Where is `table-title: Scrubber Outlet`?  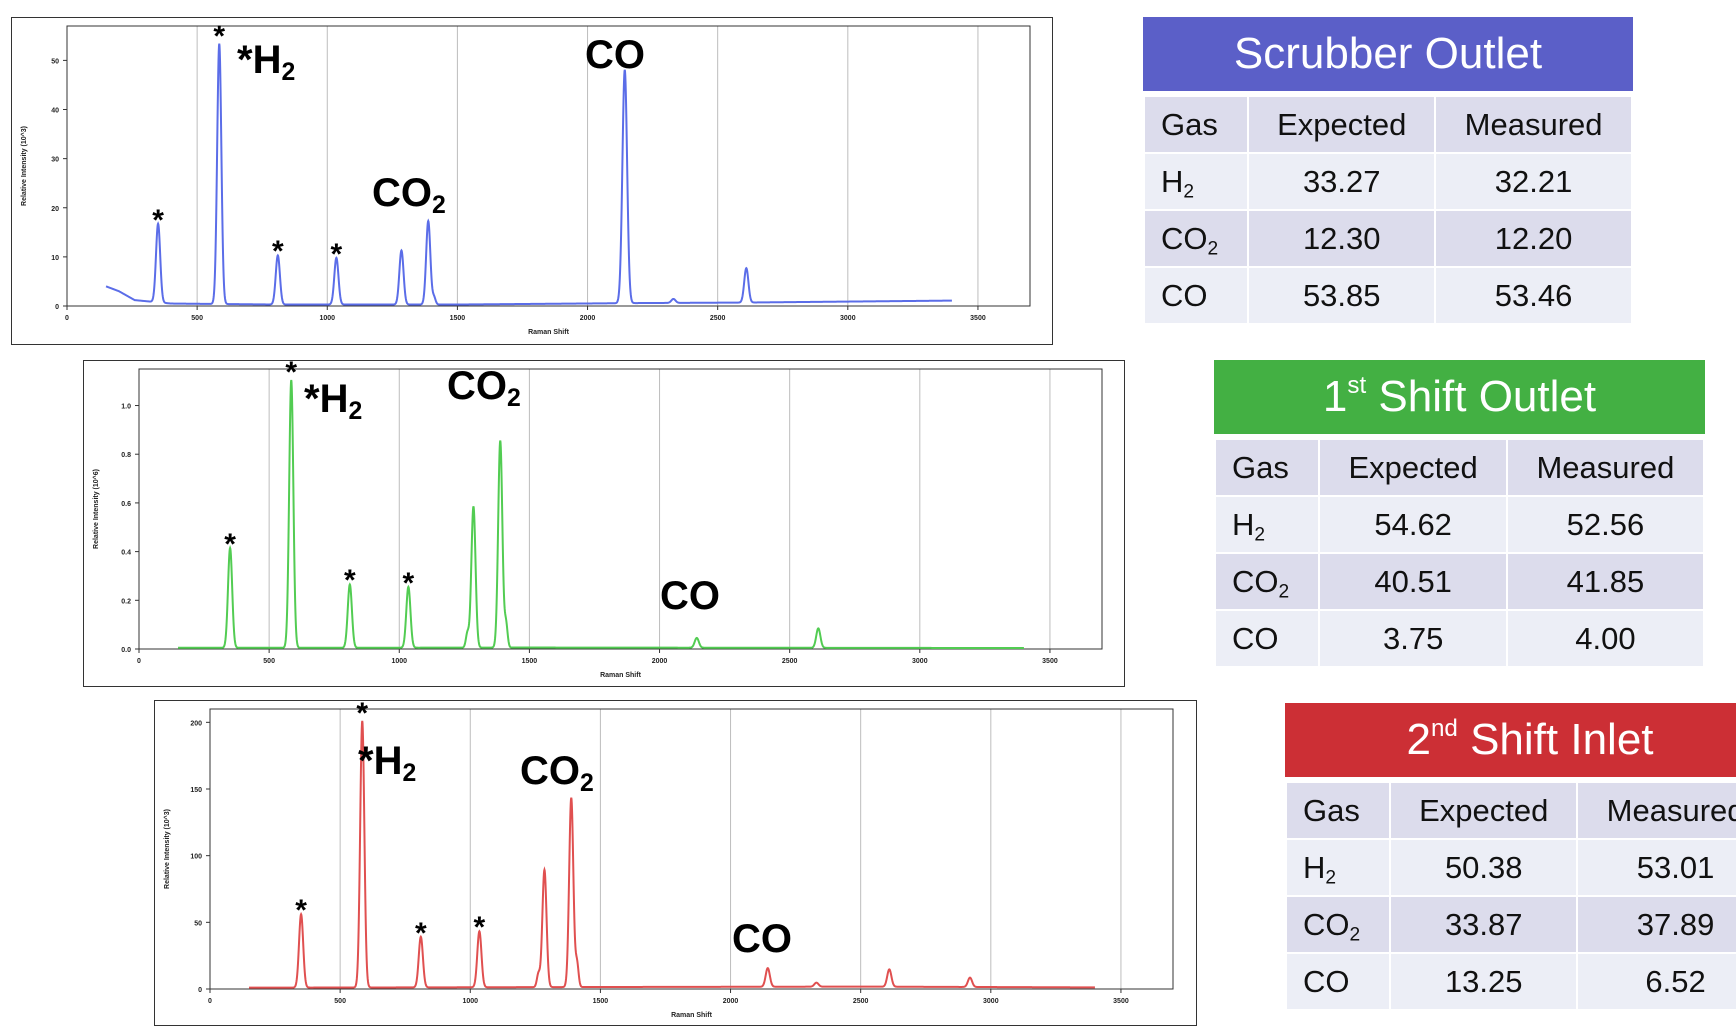
table-title: Scrubber Outlet is located at coordinates (1388, 54).